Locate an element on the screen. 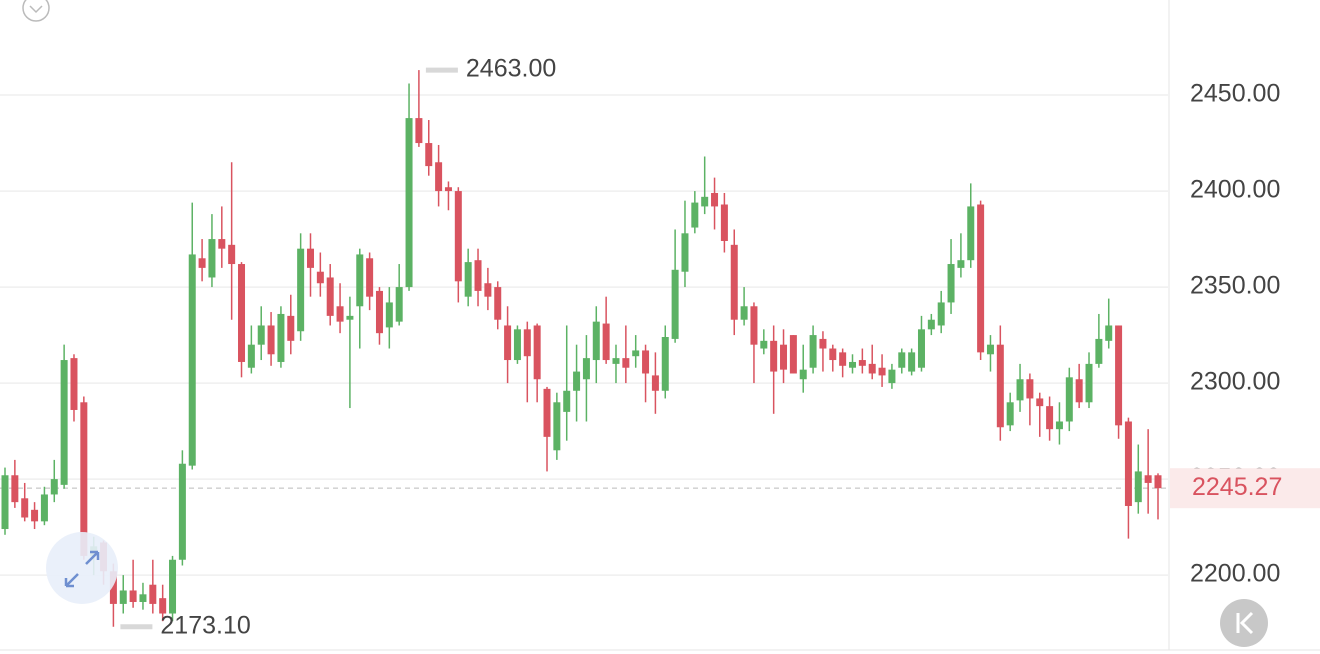 The height and width of the screenshot is (654, 1320). collapse-circle is located at coordinates (36, 11).